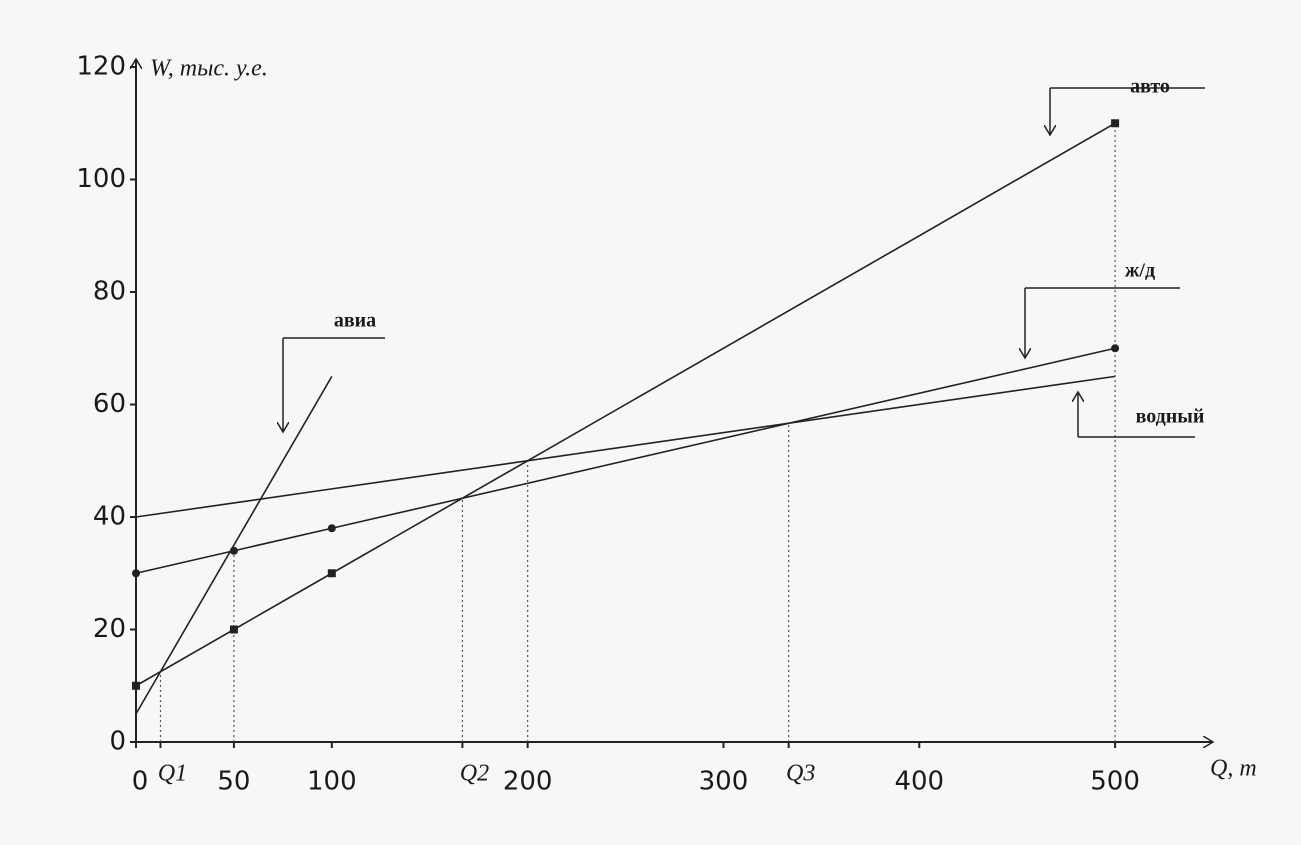 This screenshot has height=845, width=1301. I want to click on x-tick-label: 200, so click(528, 782).